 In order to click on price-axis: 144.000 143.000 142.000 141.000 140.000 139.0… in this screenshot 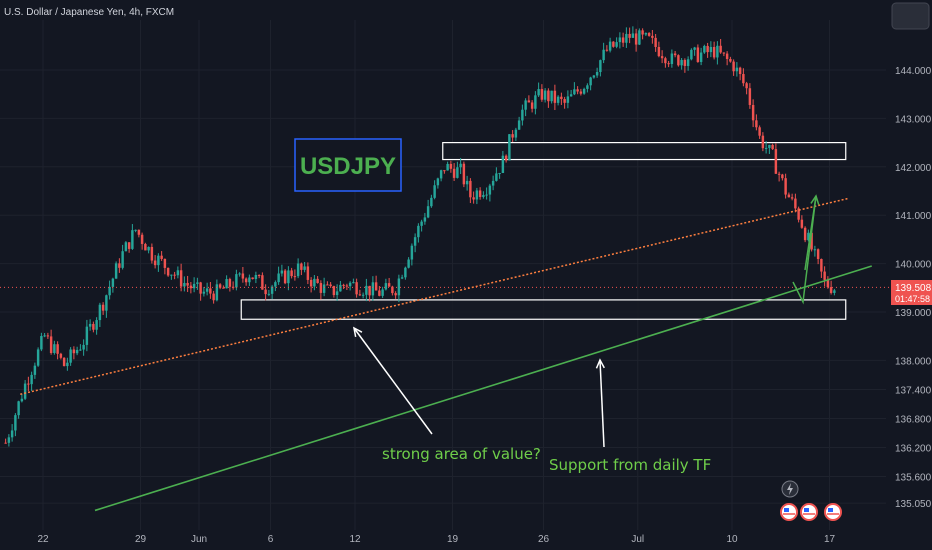, I will do `click(913, 288)`.